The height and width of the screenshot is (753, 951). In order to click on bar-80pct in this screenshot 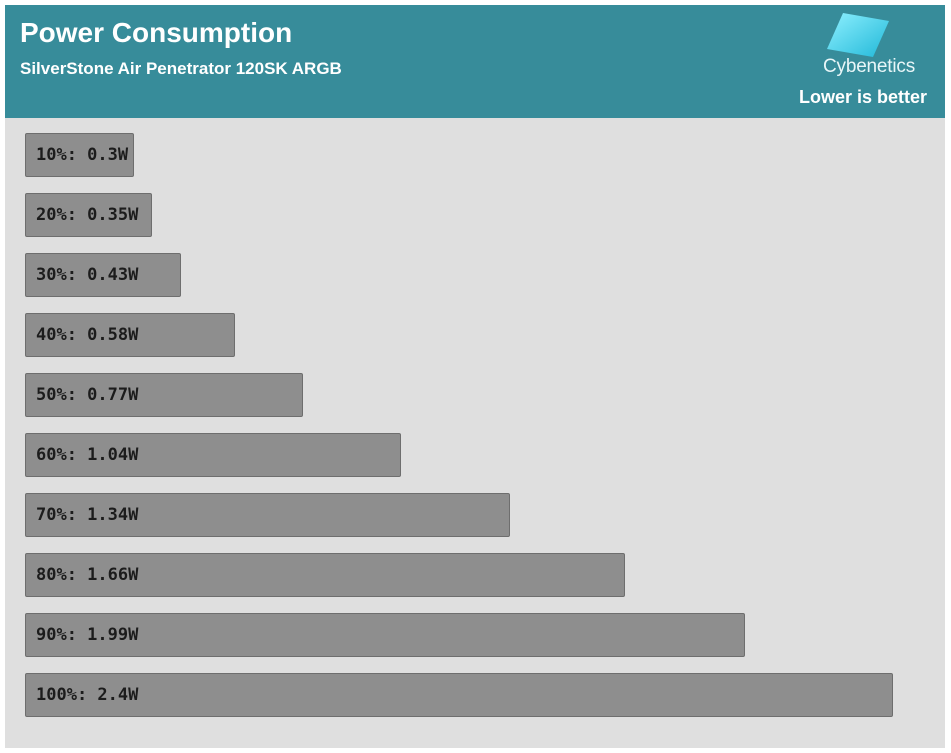, I will do `click(325, 575)`.